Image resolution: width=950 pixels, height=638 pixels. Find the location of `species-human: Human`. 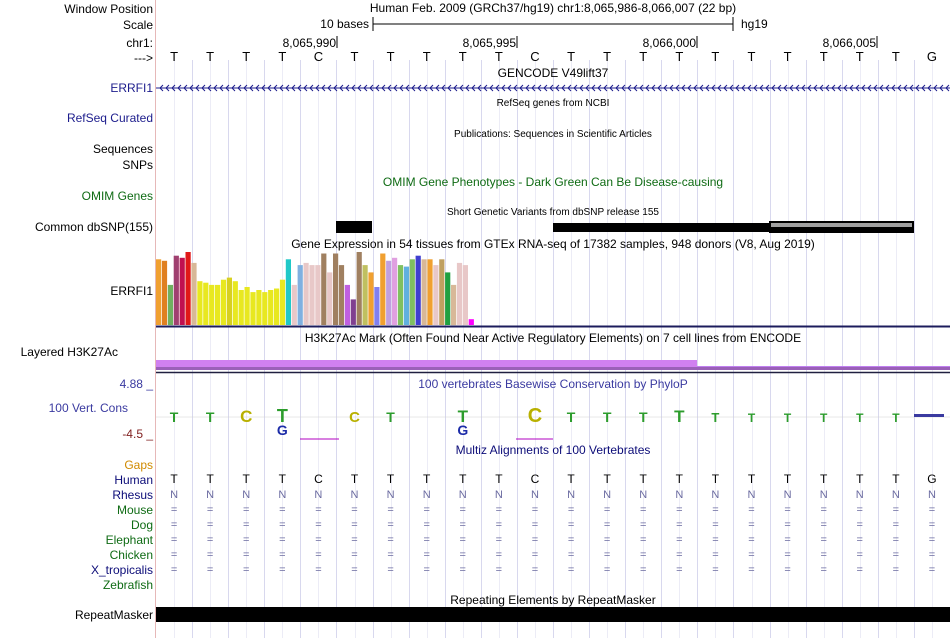

species-human: Human is located at coordinates (133, 480).